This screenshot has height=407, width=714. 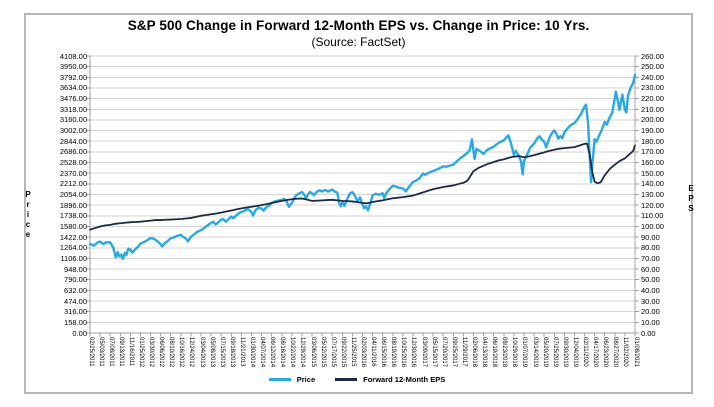 What do you see at coordinates (231, 352) in the screenshot?
I see `x-axis-tick-label: 09/18/2013` at bounding box center [231, 352].